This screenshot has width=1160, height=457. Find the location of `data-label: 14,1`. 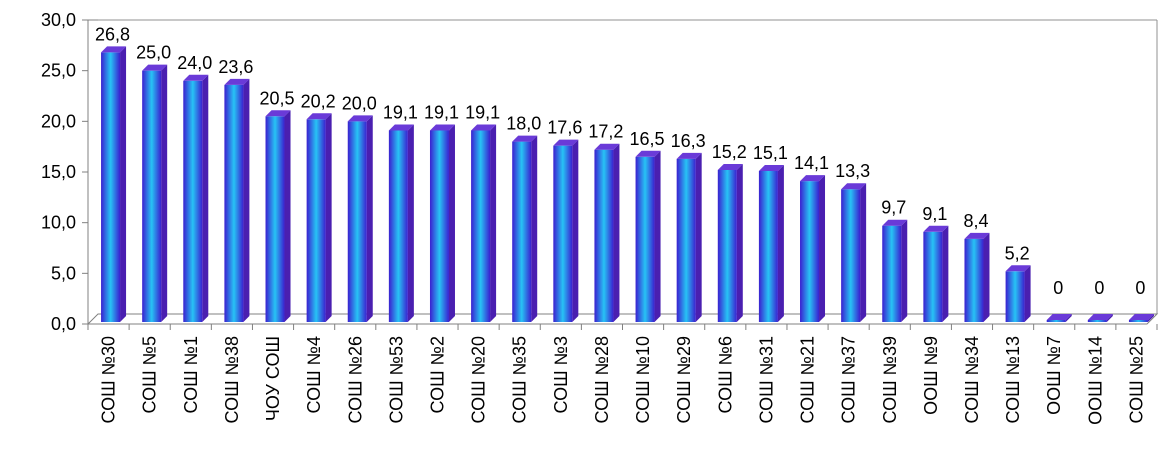

data-label: 14,1 is located at coordinates (811, 163).